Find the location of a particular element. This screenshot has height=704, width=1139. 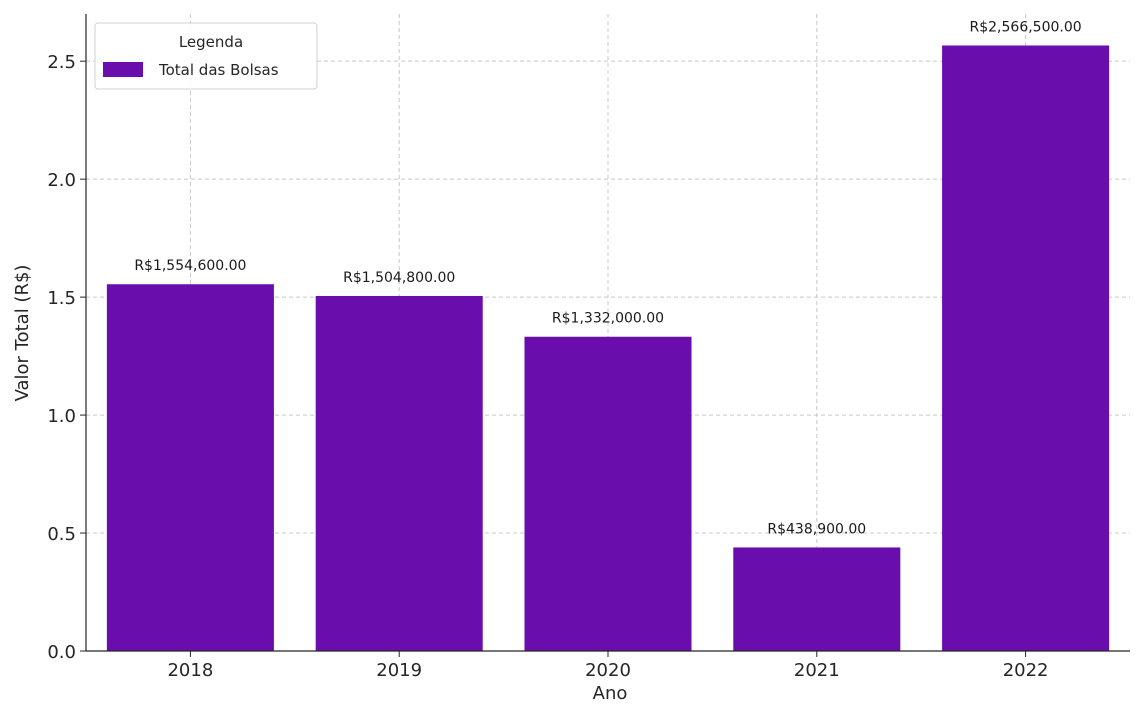

x-tick-label: 2019 is located at coordinates (399, 670).